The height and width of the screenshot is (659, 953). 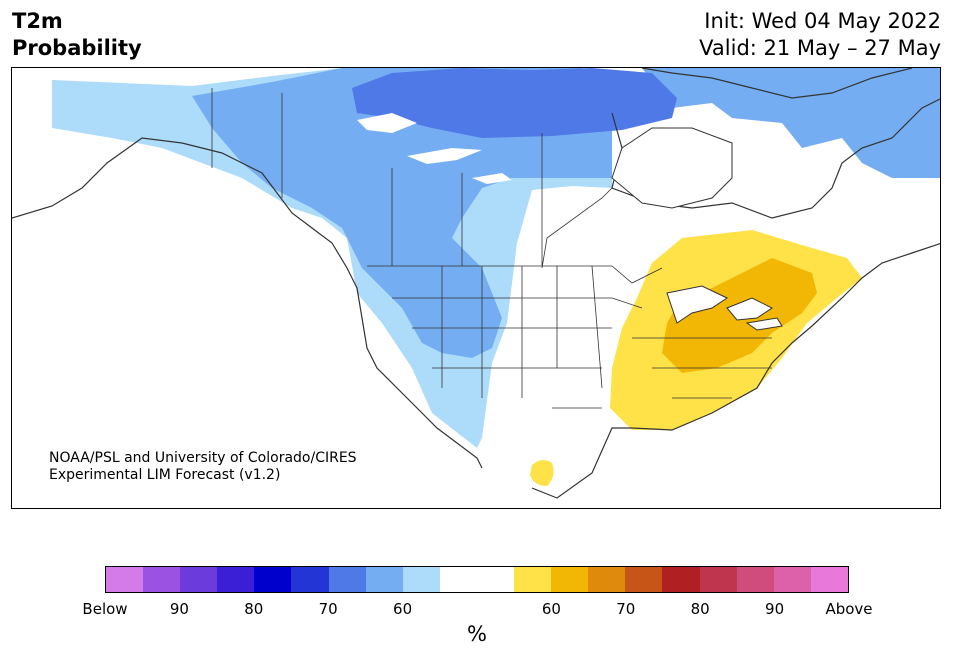 What do you see at coordinates (77, 48) in the screenshot?
I see `title-type: Probability` at bounding box center [77, 48].